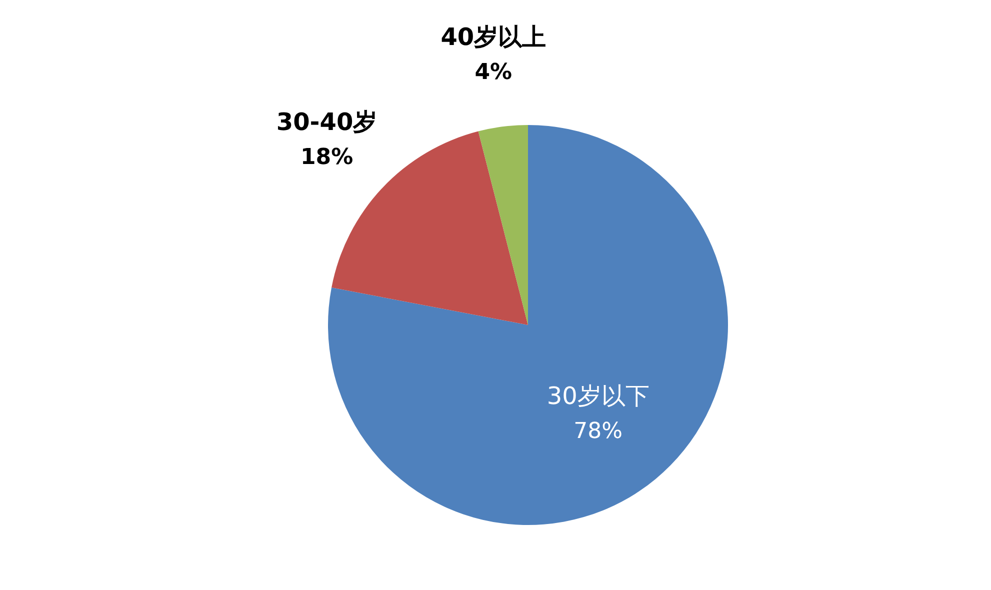  What do you see at coordinates (598, 396) in the screenshot?
I see `slice-label: 30岁以下` at bounding box center [598, 396].